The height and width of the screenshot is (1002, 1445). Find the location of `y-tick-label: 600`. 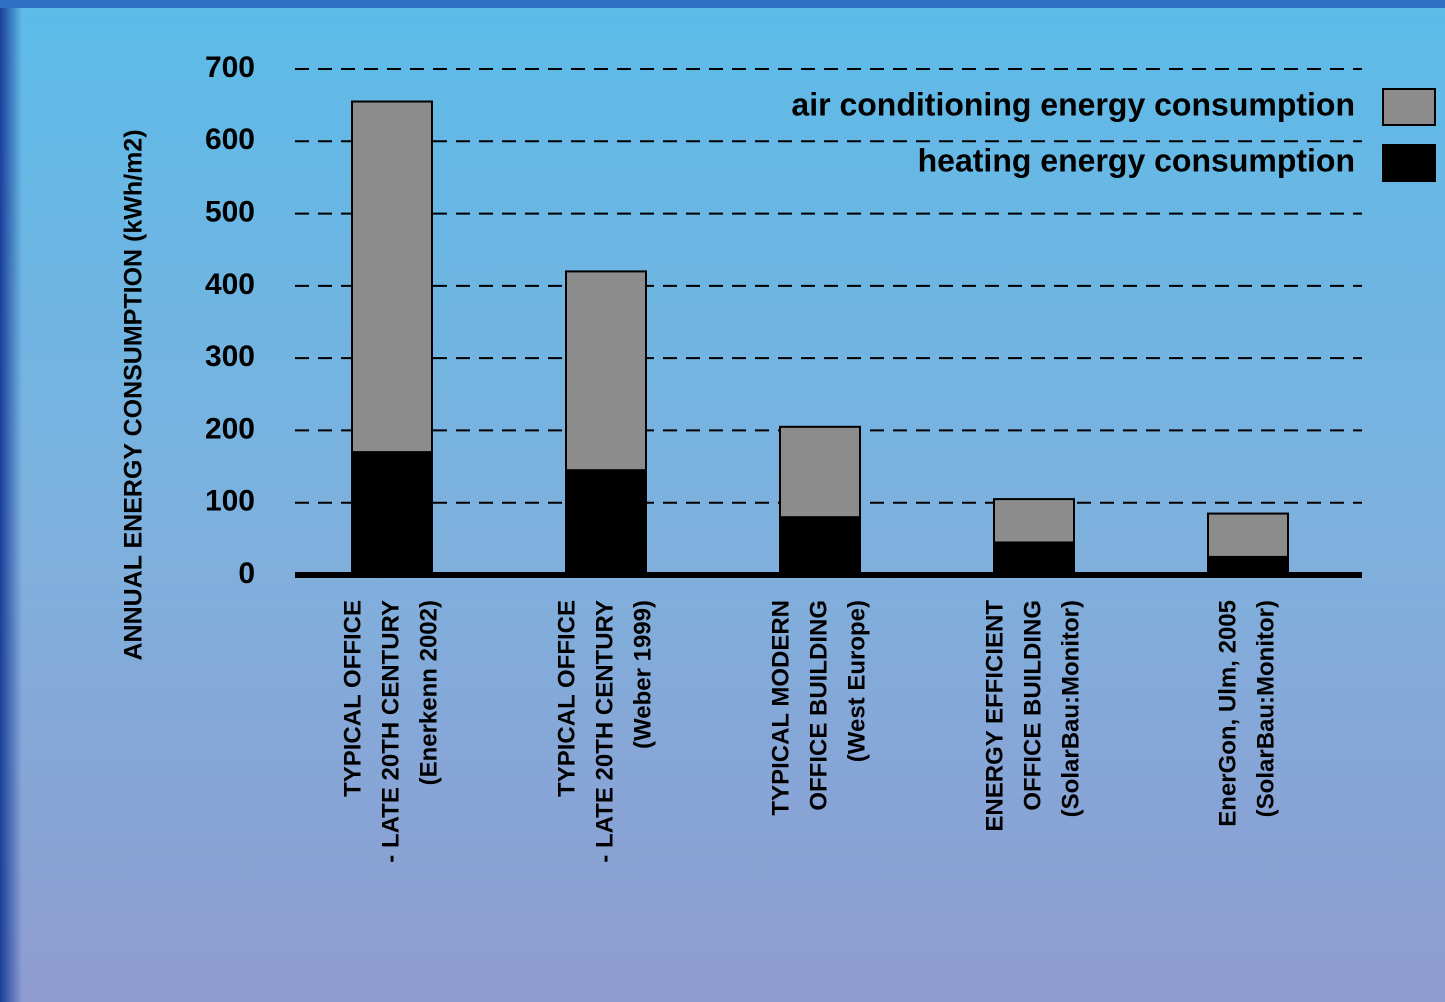

y-tick-label: 600 is located at coordinates (230, 139).